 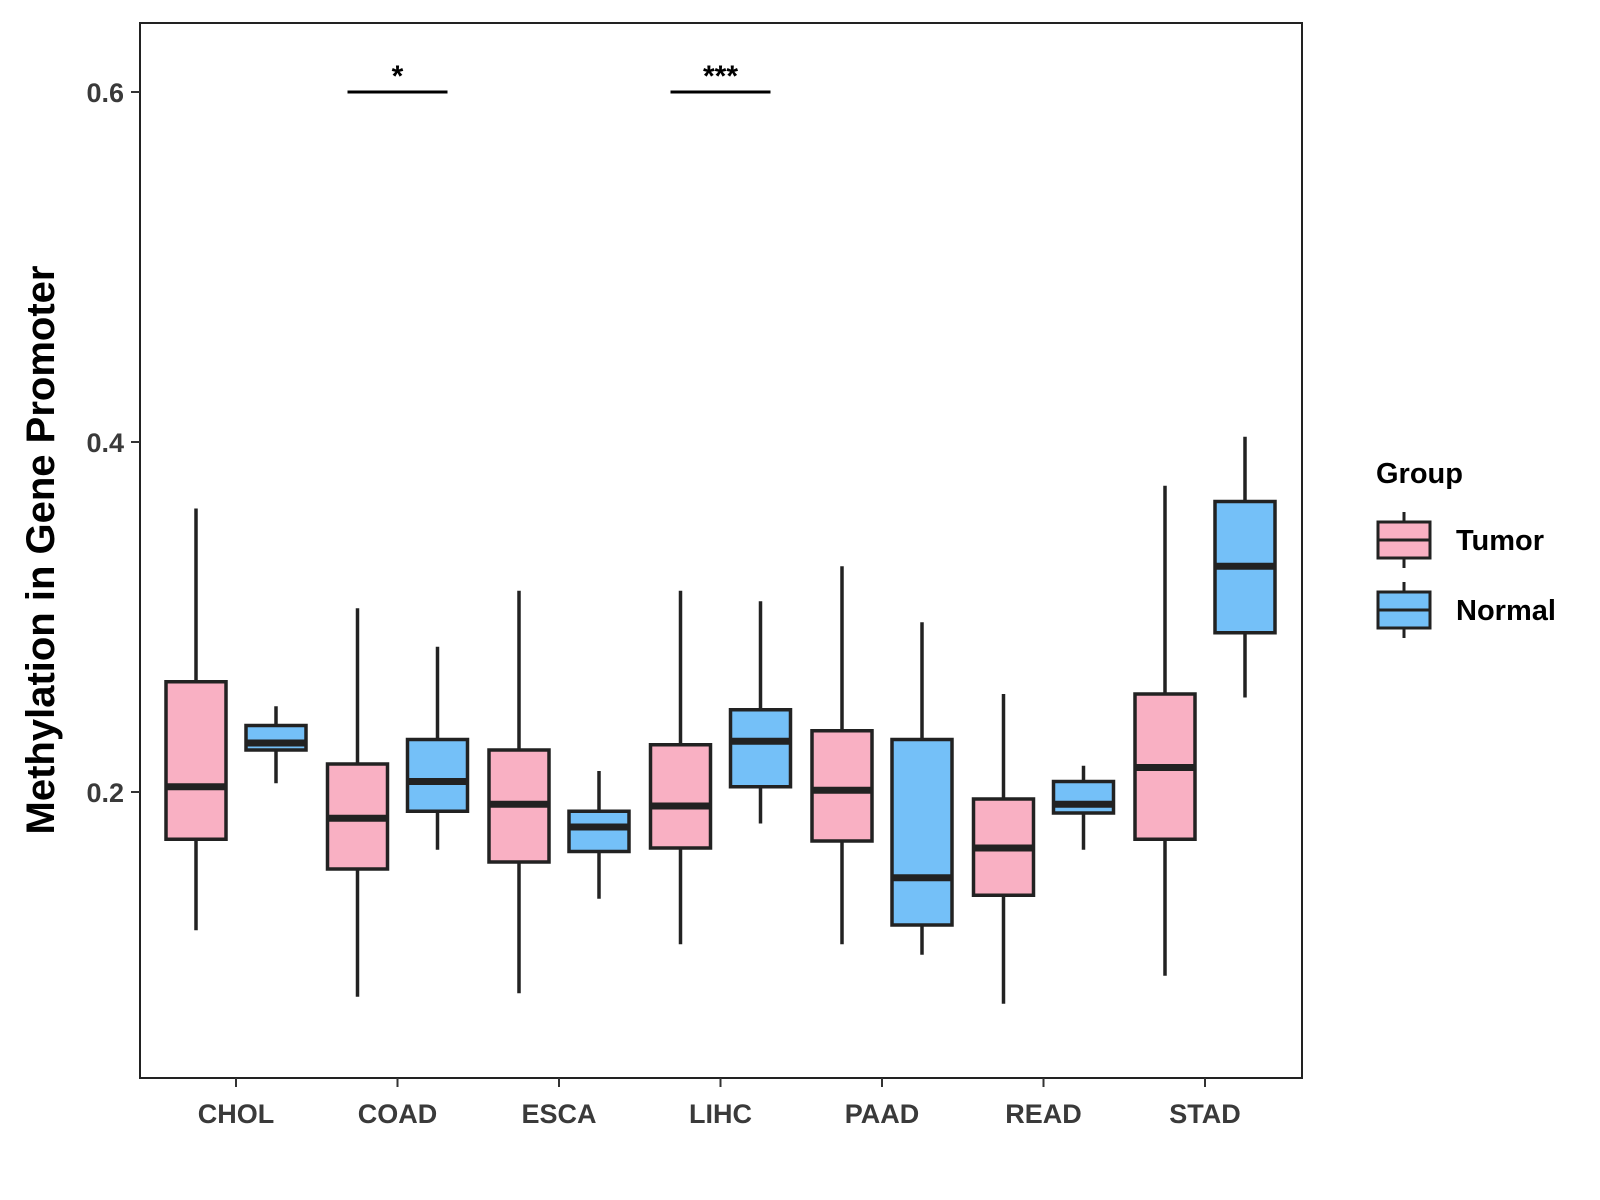 What do you see at coordinates (720, 1114) in the screenshot?
I see `x-tick-label: LIHC` at bounding box center [720, 1114].